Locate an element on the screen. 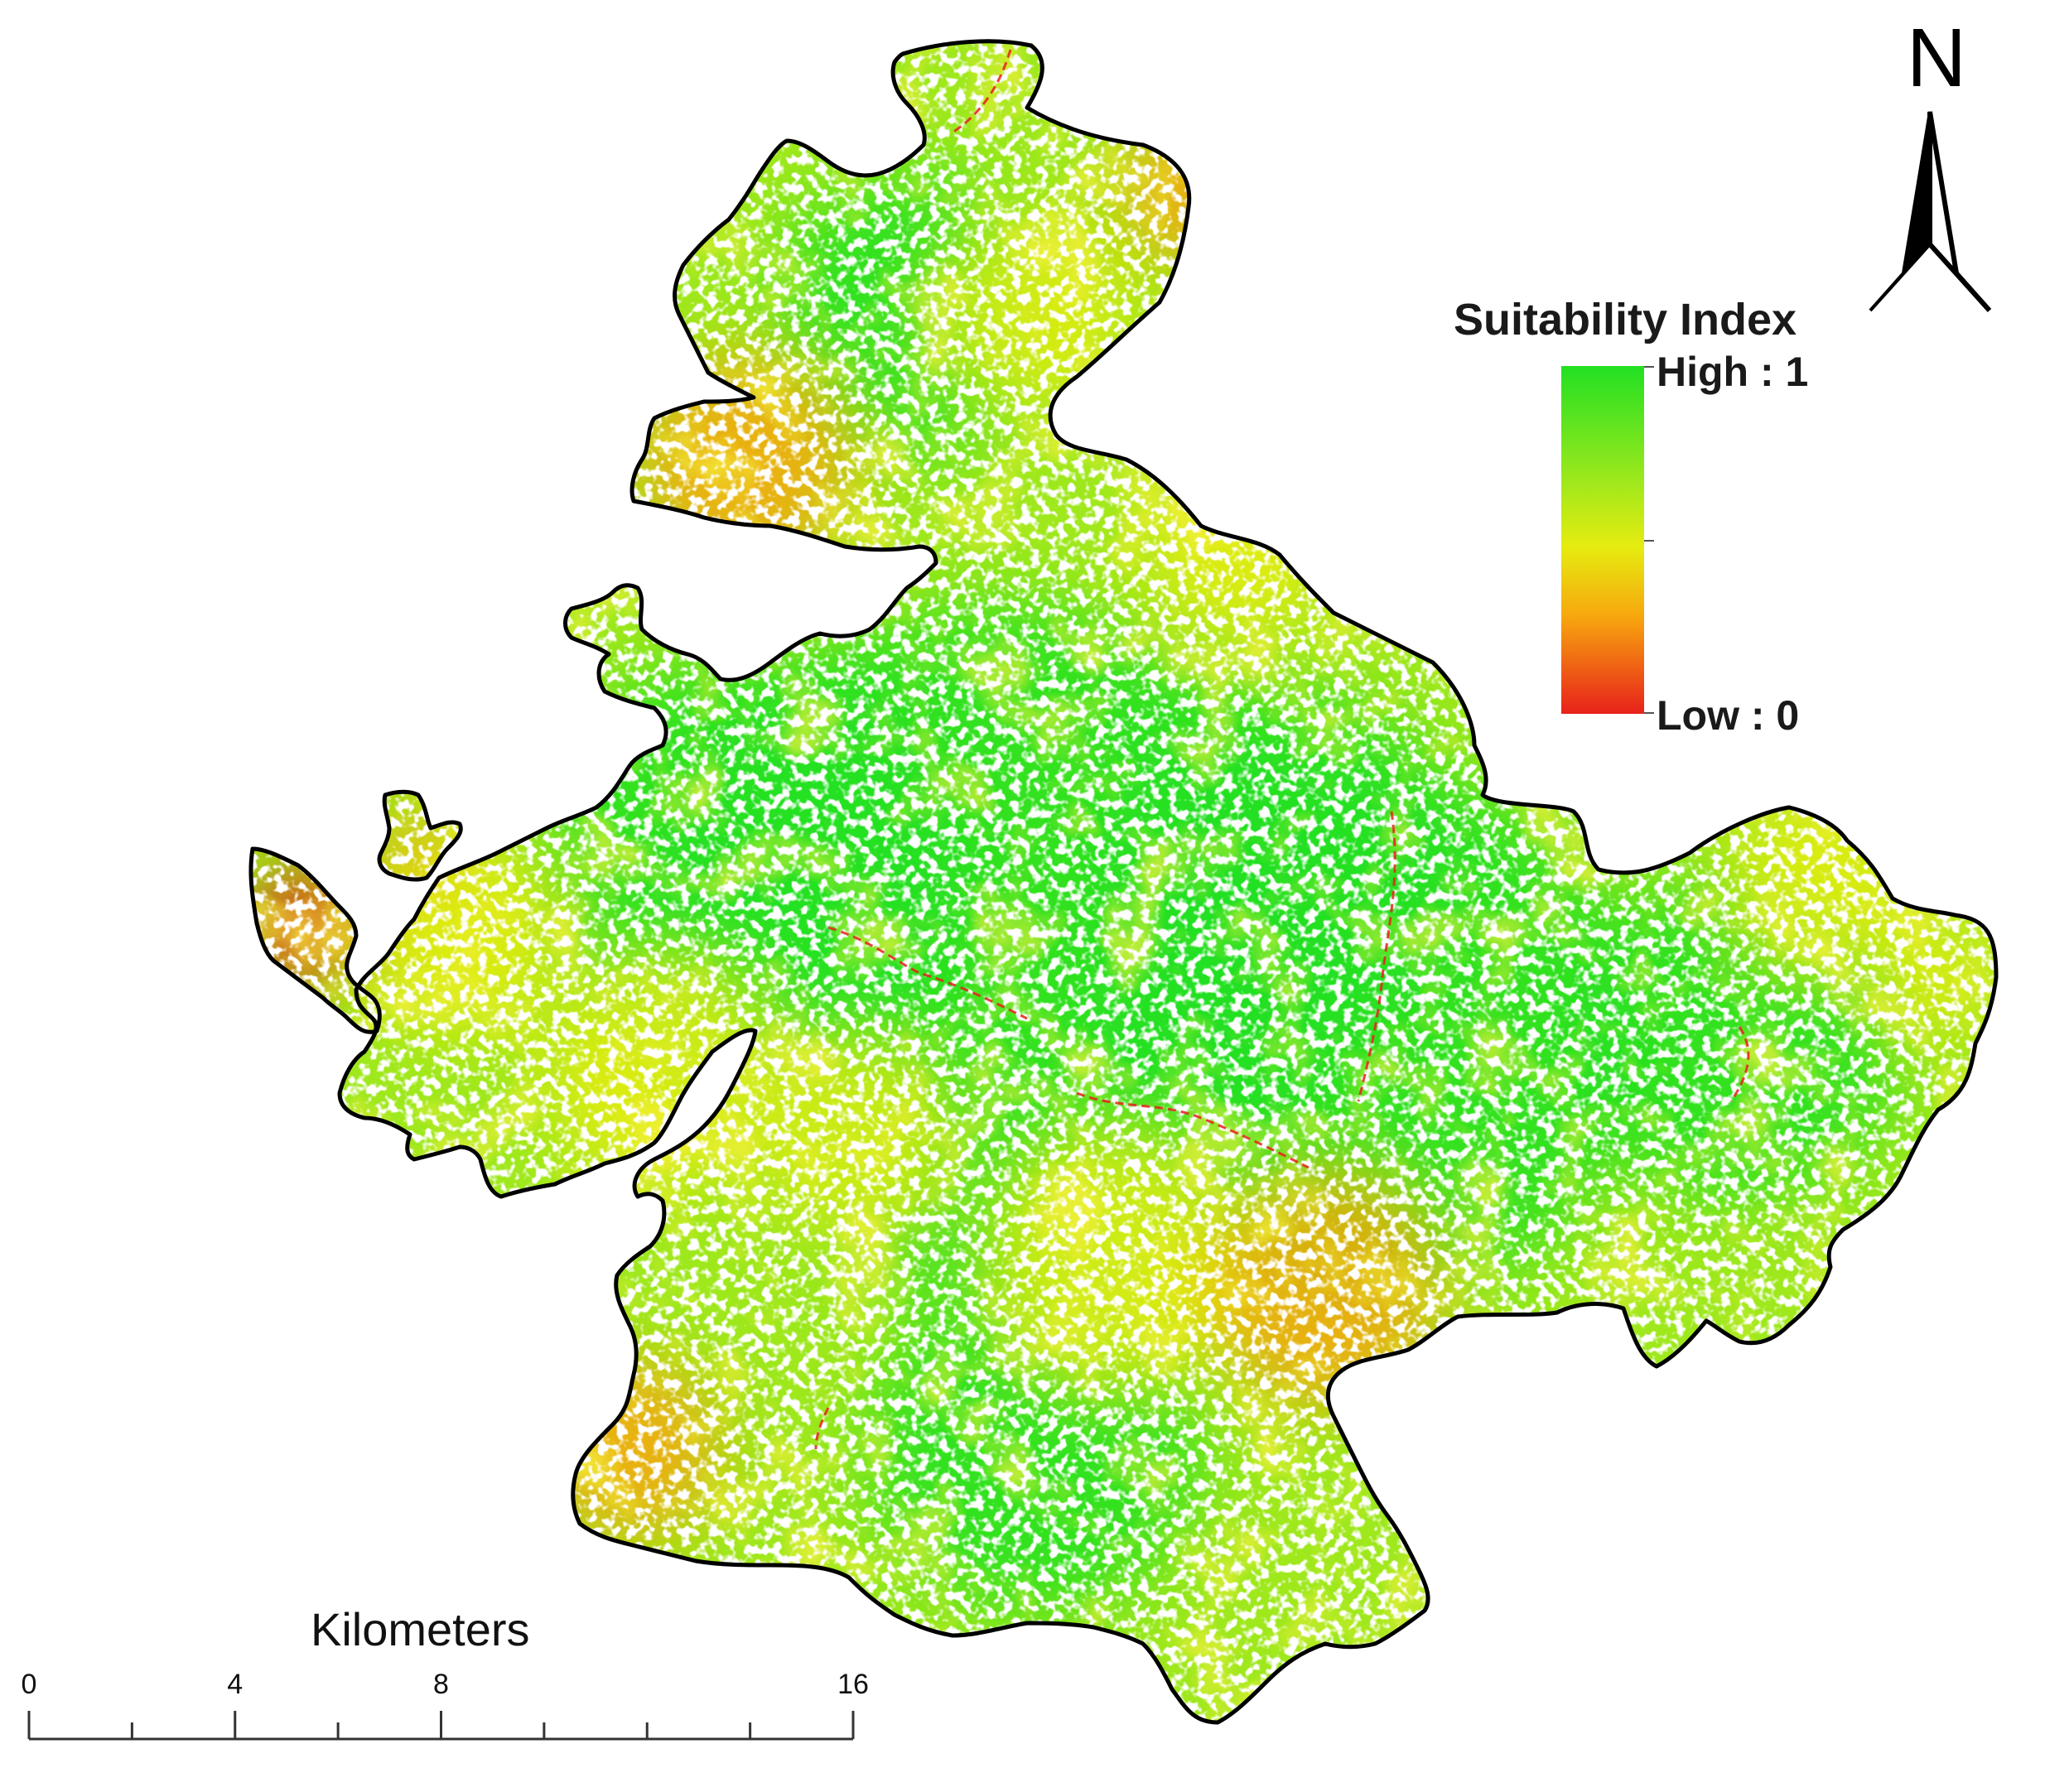 This screenshot has width=2045, height=1792. north-arrow-icon is located at coordinates (1930, 212).